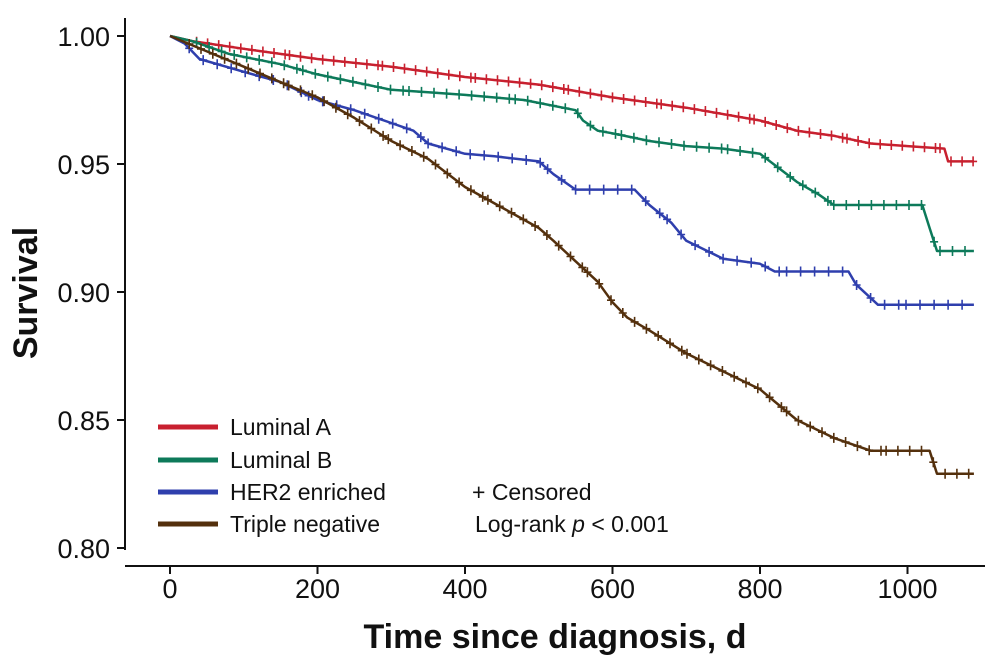 The image size is (988, 662). I want to click on x-tick-label: 0, so click(169, 589).